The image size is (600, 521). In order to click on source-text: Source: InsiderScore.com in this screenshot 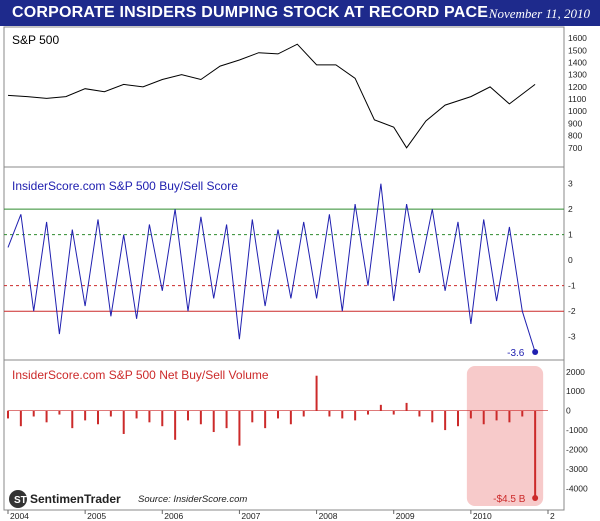, I will do `click(192, 499)`.